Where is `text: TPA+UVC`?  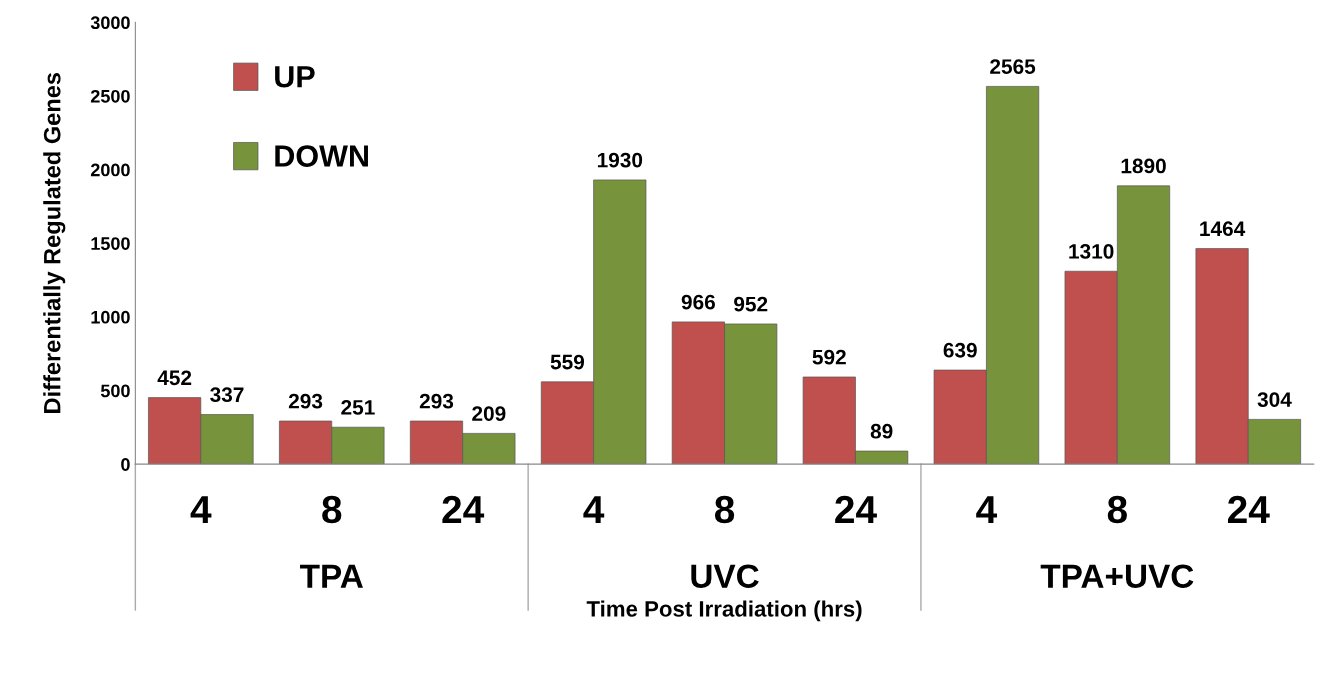 text: TPA+UVC is located at coordinates (1117, 576).